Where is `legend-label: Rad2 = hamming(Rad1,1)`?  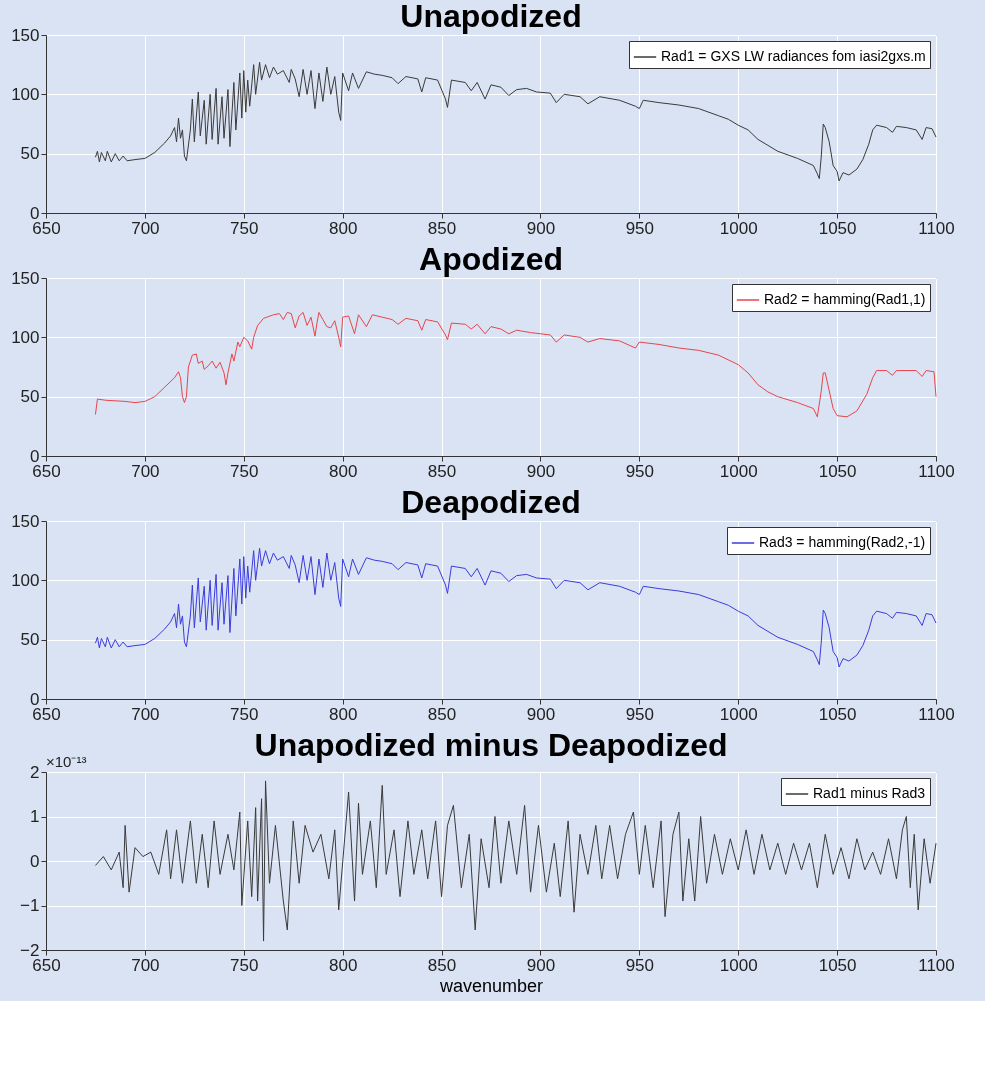 legend-label: Rad2 = hamming(Rad1,1) is located at coordinates (845, 299).